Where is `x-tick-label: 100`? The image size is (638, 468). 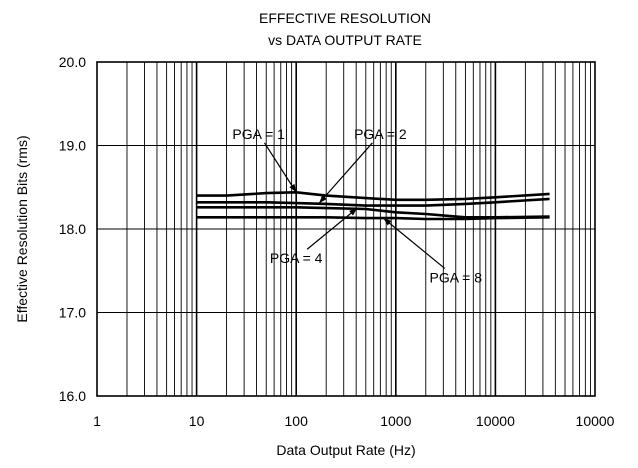
x-tick-label: 100 is located at coordinates (297, 421).